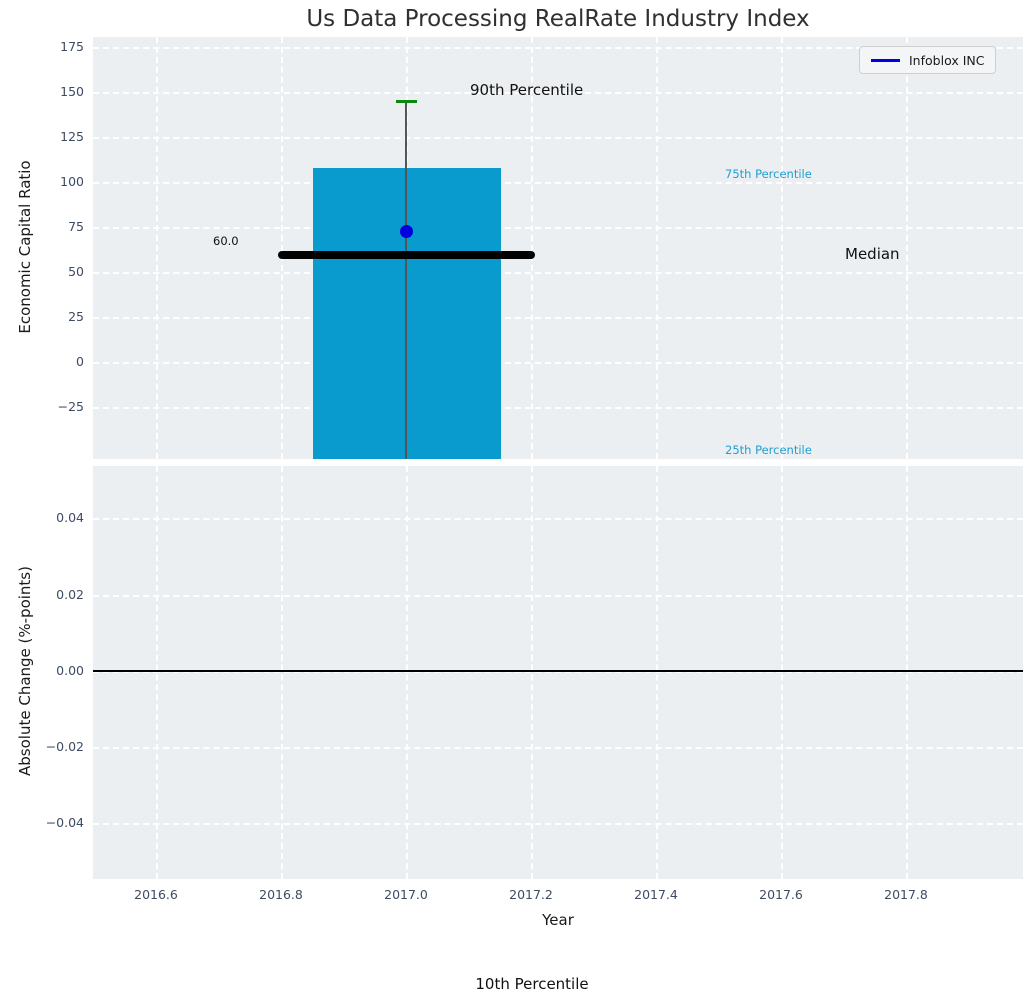 The height and width of the screenshot is (1005, 1034). I want to click on annotation-25th-percentile: 25th Percentile, so click(768, 450).